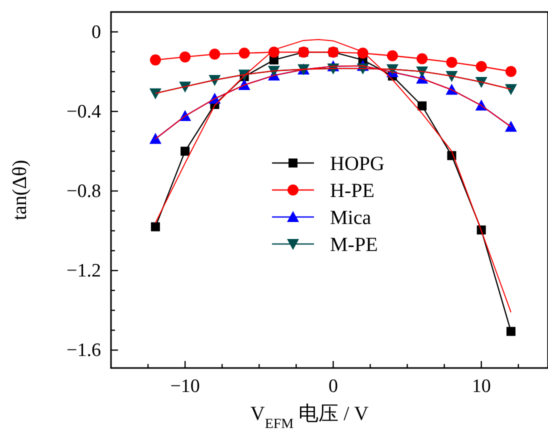 The width and height of the screenshot is (548, 432). I want to click on x-tick-label: −10, so click(185, 386).